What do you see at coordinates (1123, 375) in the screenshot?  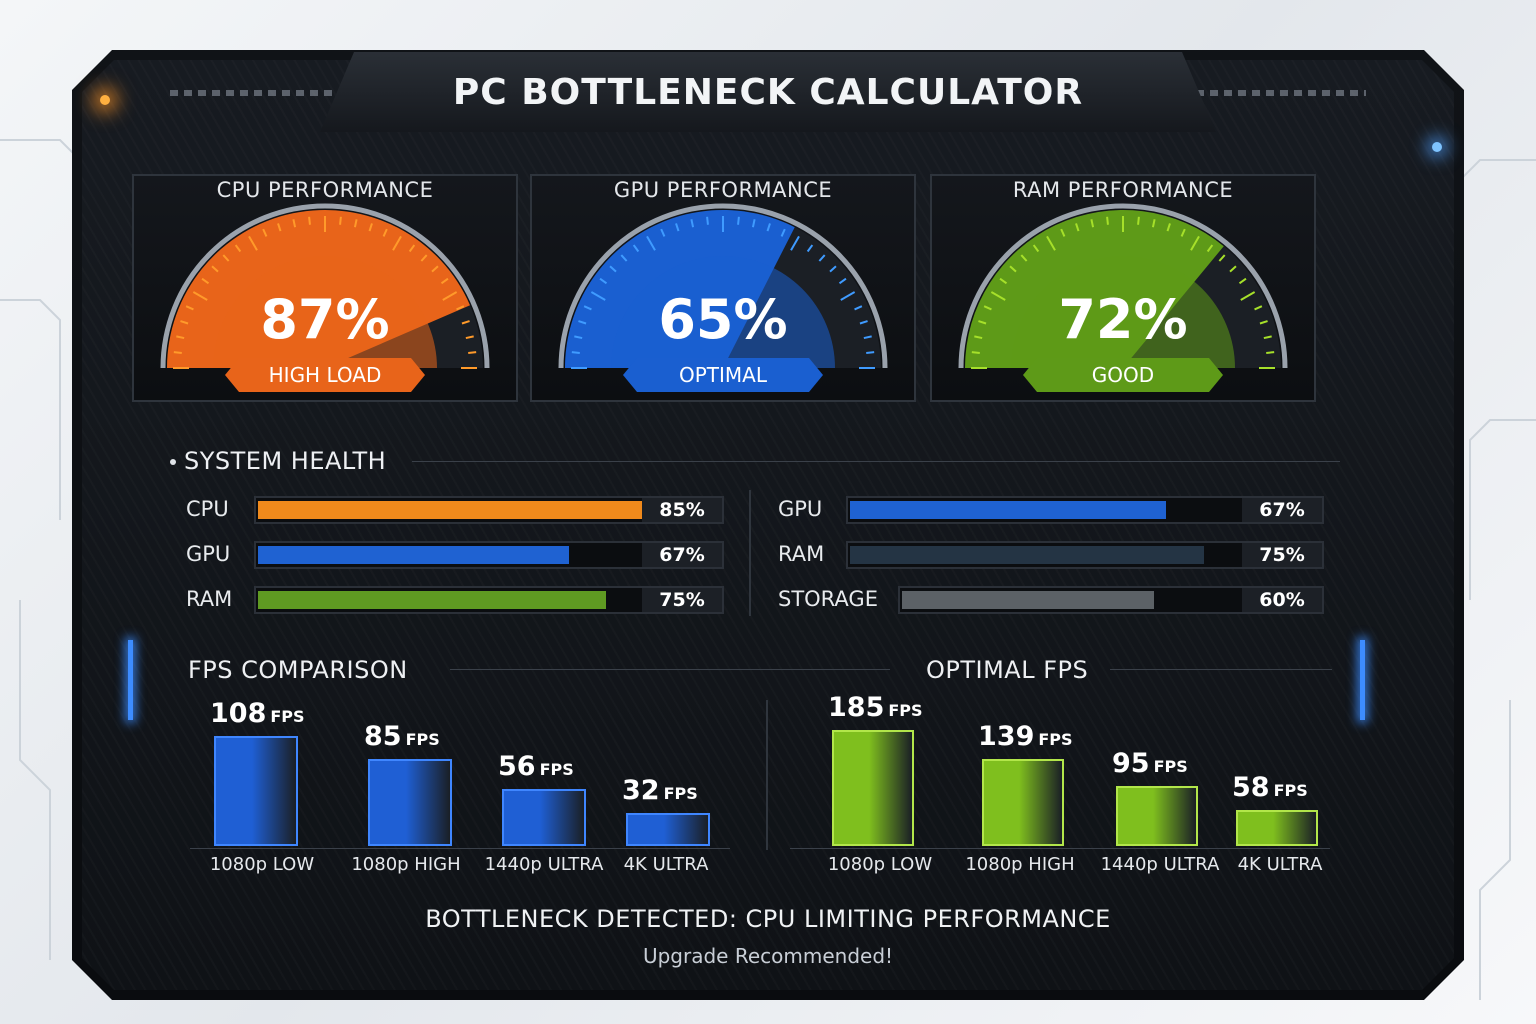 I see `gauge-status-badge: GOOD` at bounding box center [1123, 375].